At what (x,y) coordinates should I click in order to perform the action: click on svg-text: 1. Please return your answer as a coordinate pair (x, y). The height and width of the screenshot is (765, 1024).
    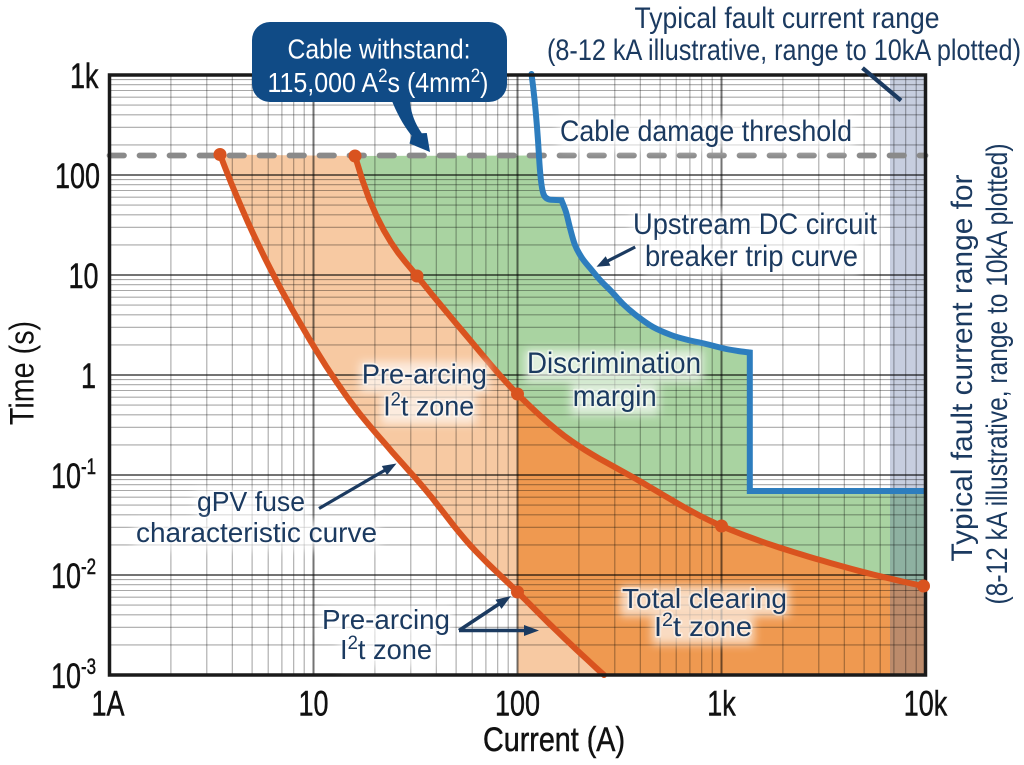
    Looking at the image, I should click on (88, 376).